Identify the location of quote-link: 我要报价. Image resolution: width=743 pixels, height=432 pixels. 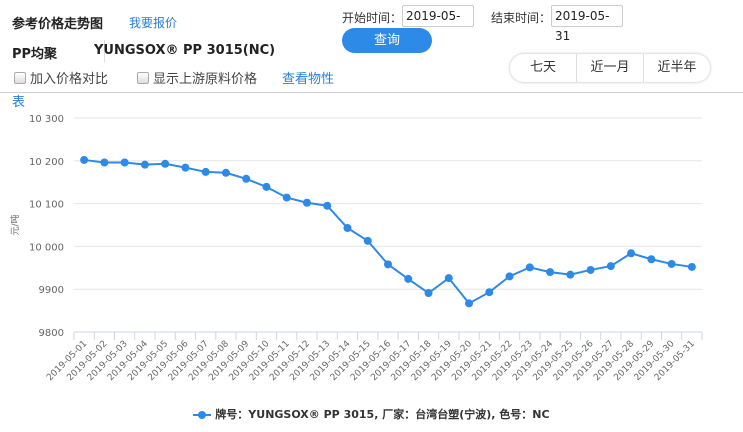
(153, 23).